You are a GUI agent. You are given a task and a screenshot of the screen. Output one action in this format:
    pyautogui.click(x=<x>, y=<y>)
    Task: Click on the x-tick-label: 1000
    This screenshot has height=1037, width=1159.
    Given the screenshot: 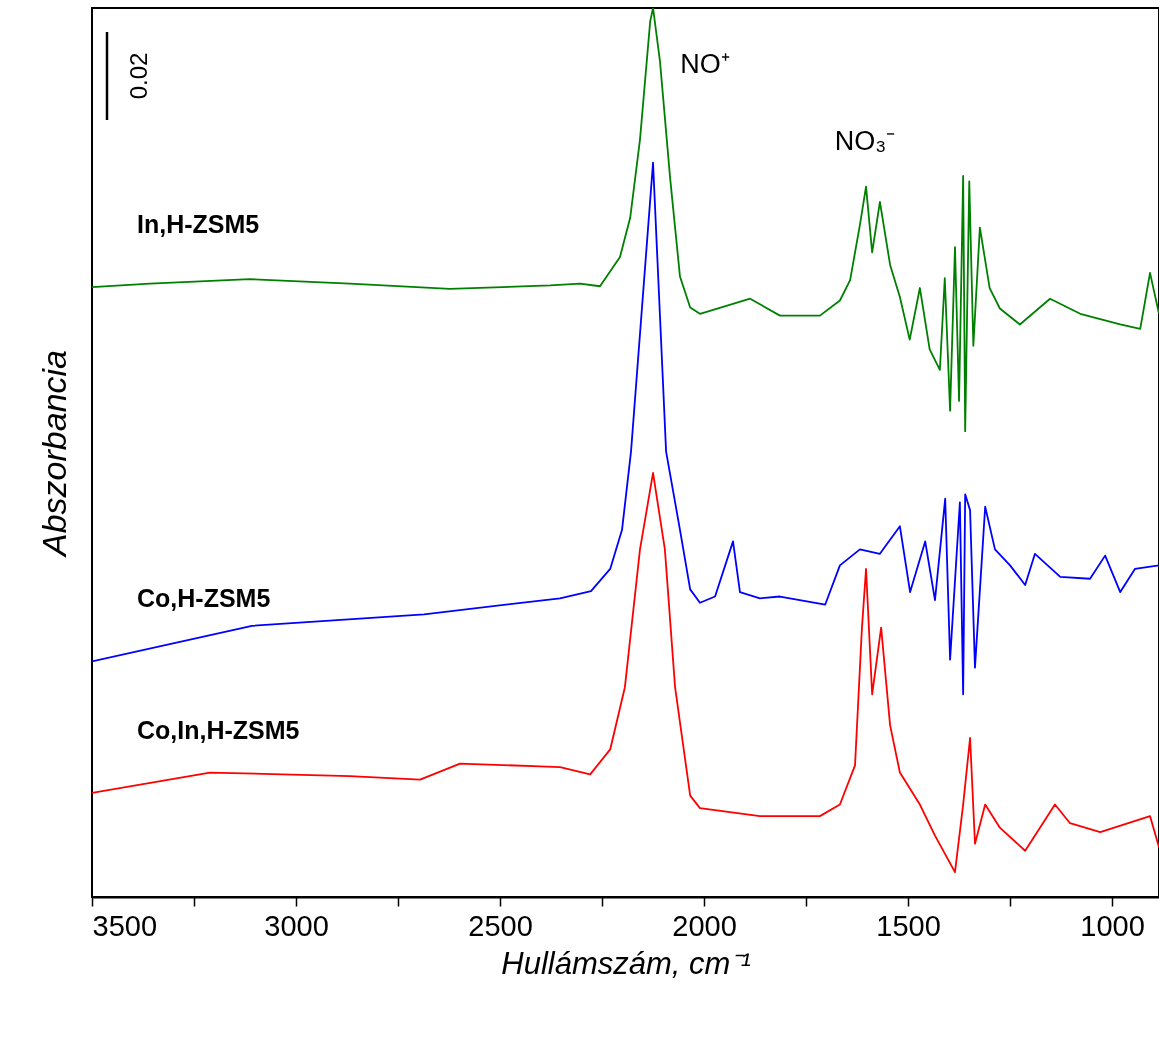 What is the action you would take?
    pyautogui.click(x=1112, y=925)
    